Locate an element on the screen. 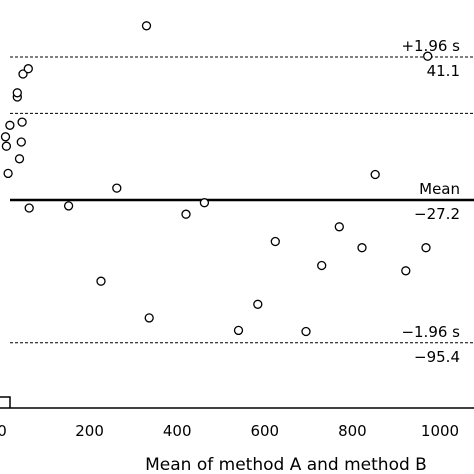 This screenshot has width=474, height=474. upper-line-value: 41.1 is located at coordinates (443, 71).